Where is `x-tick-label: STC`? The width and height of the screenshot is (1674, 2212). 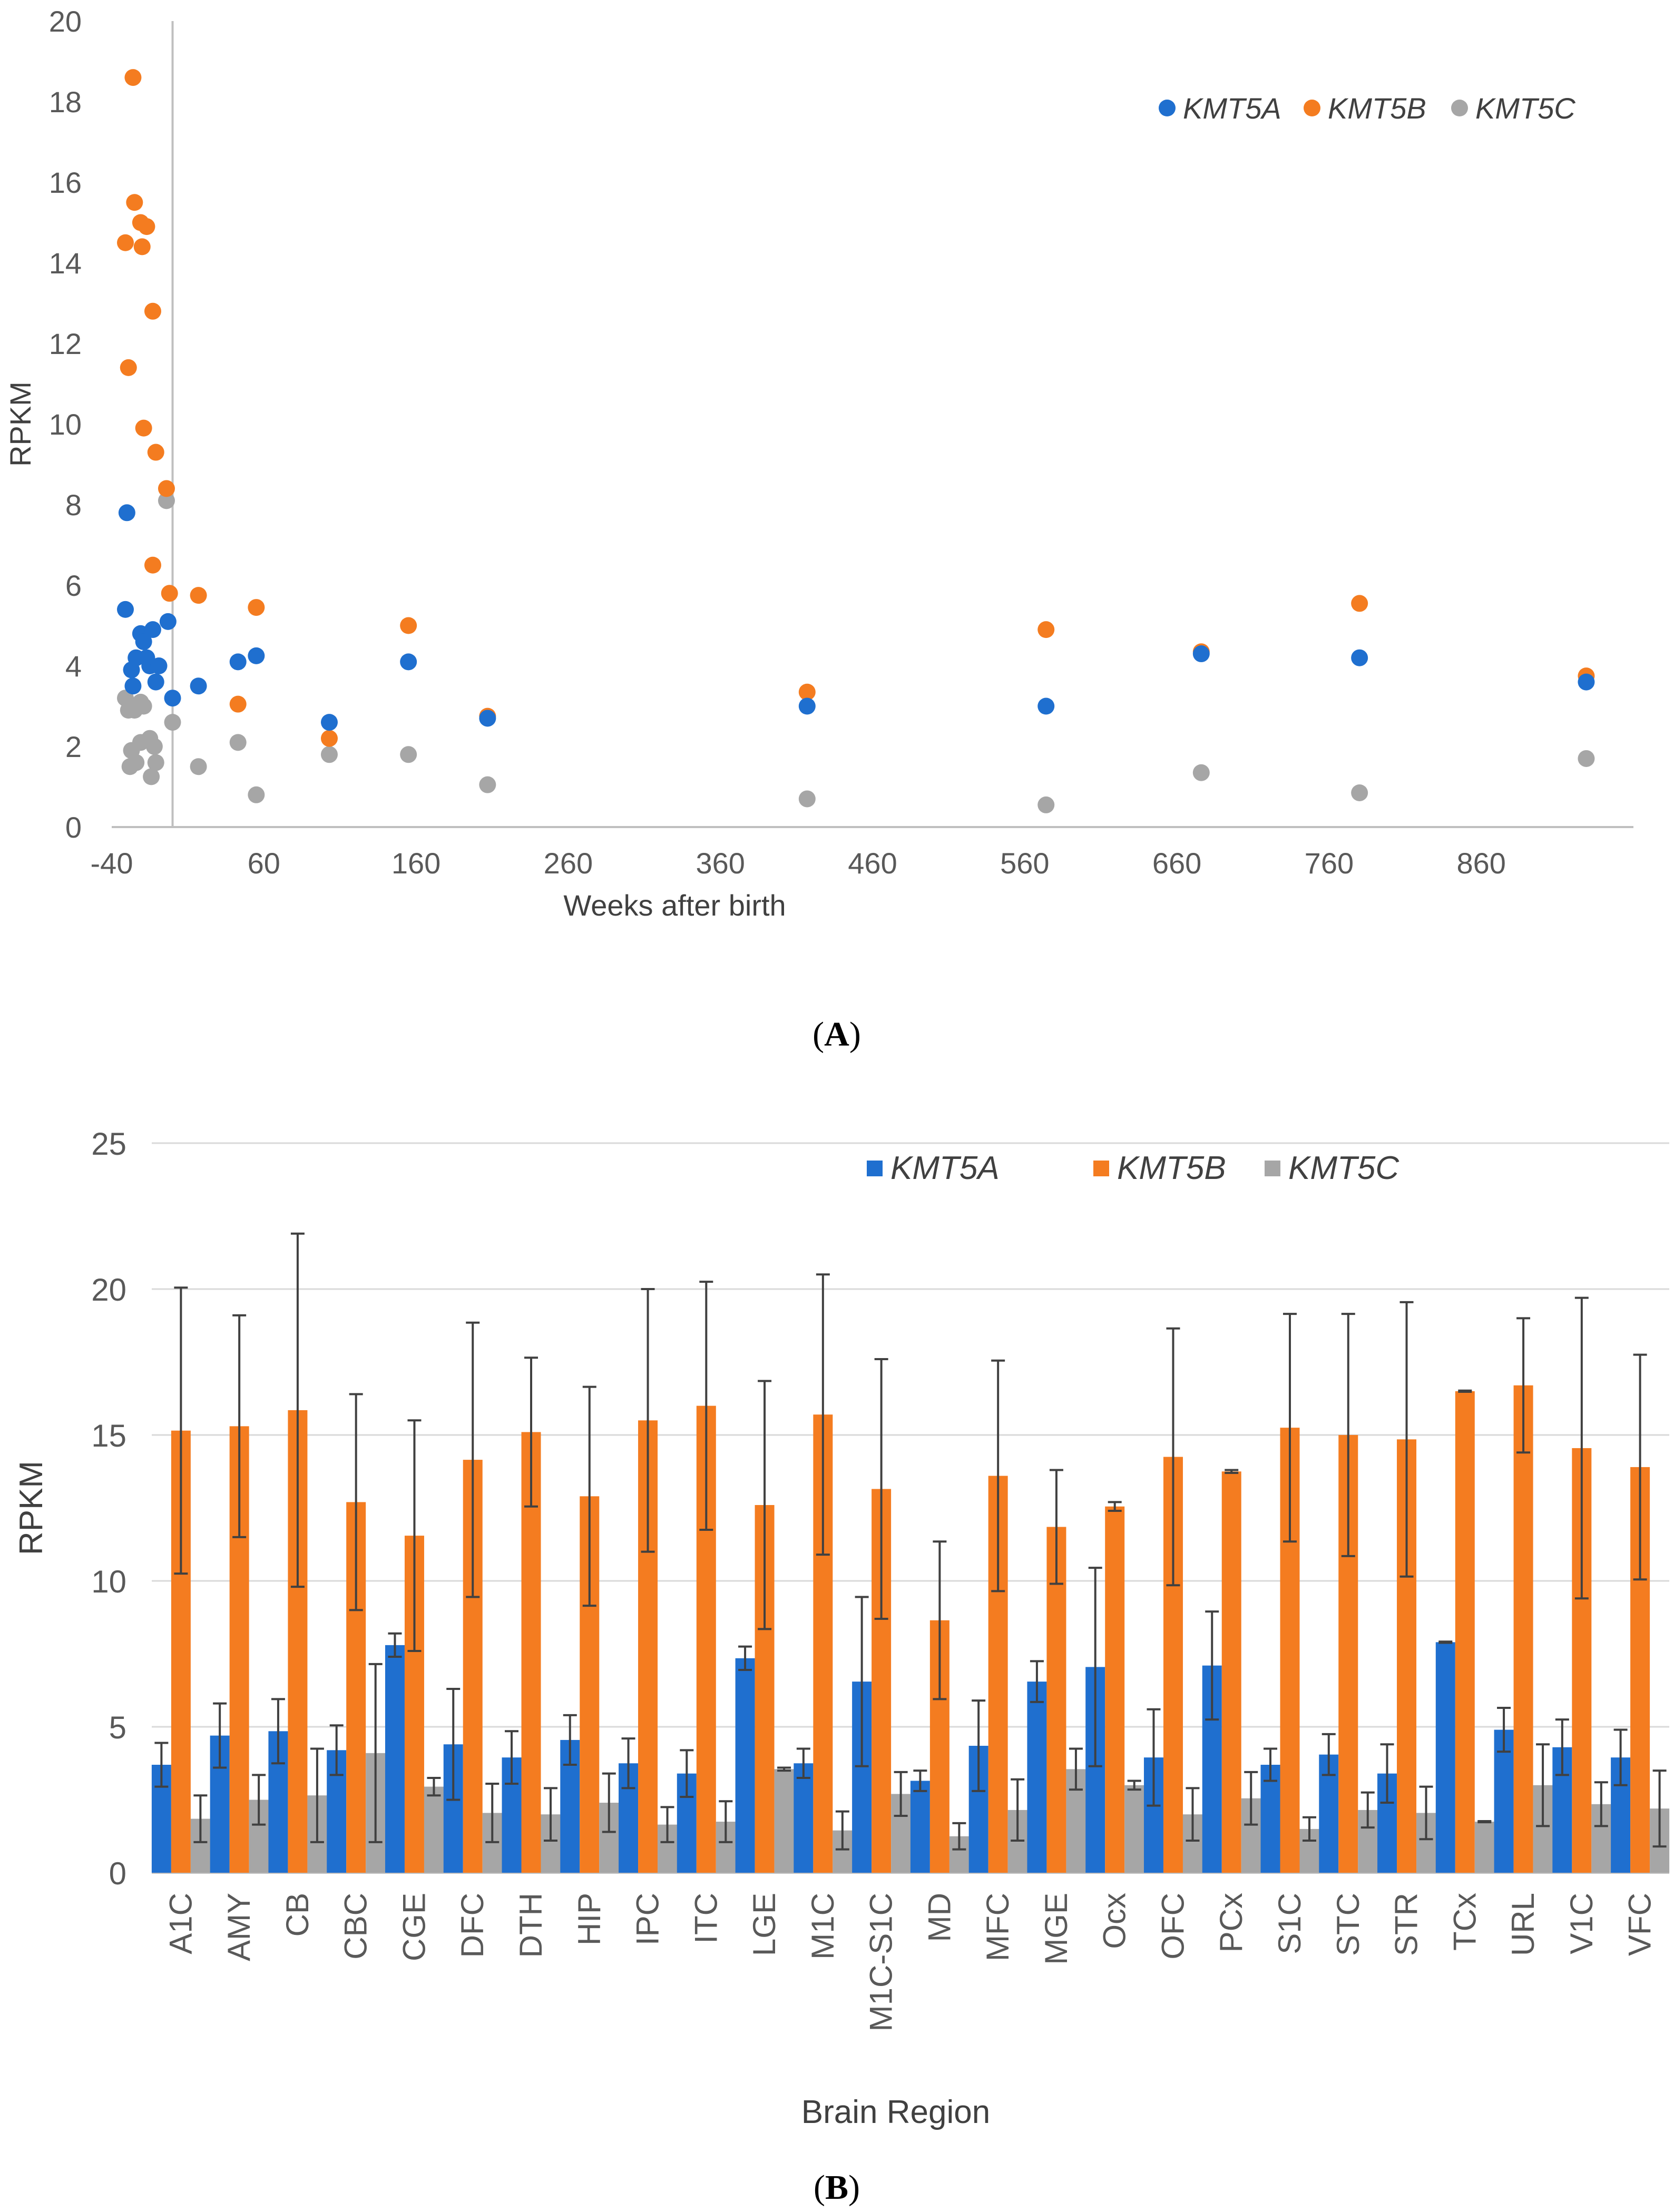
x-tick-label: STC is located at coordinates (1348, 1925).